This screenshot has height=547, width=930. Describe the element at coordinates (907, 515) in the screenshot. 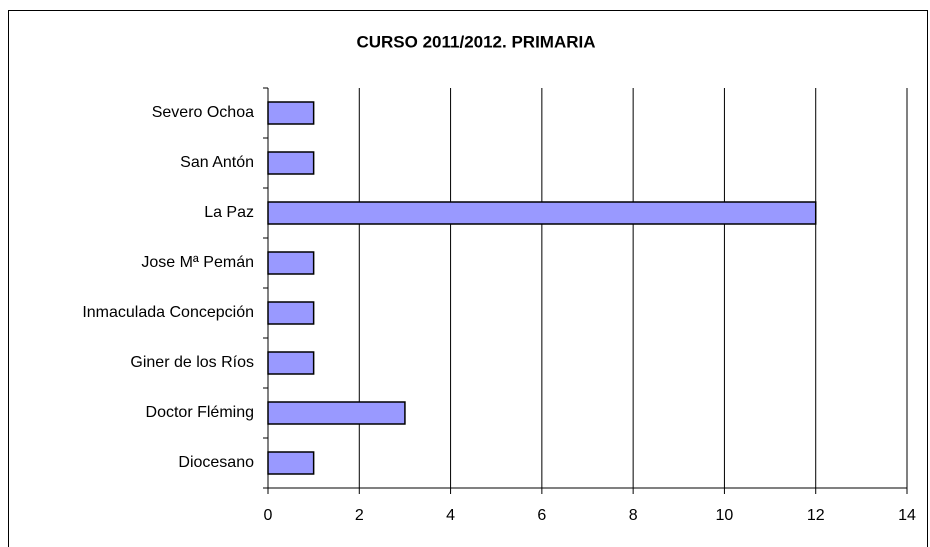

I see `x-tick-label: 14` at that location.